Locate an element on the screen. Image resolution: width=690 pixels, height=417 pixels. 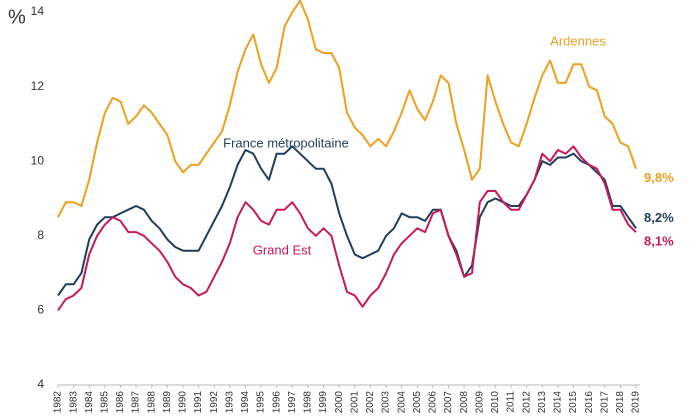
x-tick-label: 1997 is located at coordinates (292, 402).